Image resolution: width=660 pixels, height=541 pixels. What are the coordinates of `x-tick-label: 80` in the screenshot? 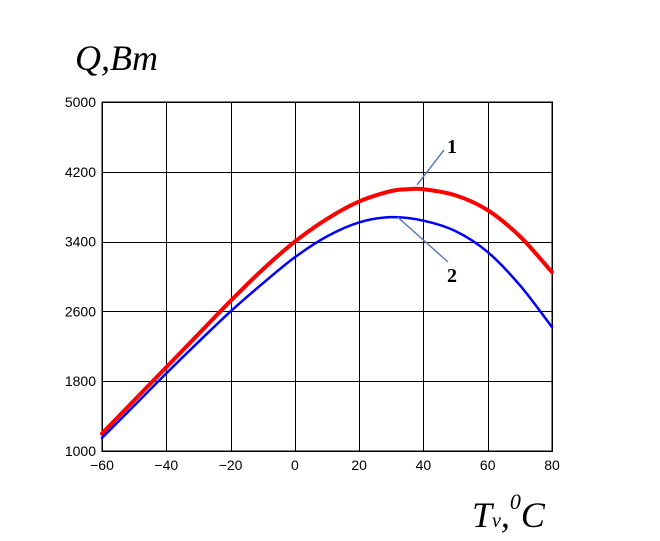 It's located at (552, 465).